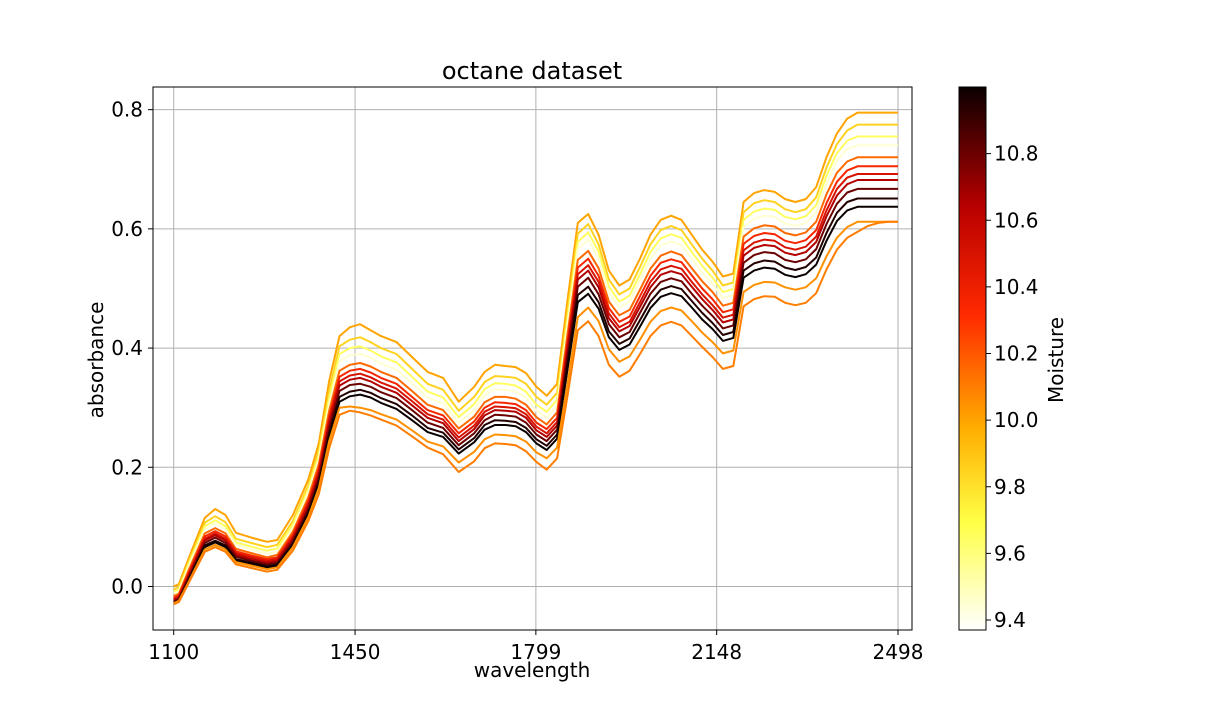 This screenshot has width=1224, height=720. Describe the element at coordinates (1016, 354) in the screenshot. I see `colorbar-tick-label: 10.2` at that location.